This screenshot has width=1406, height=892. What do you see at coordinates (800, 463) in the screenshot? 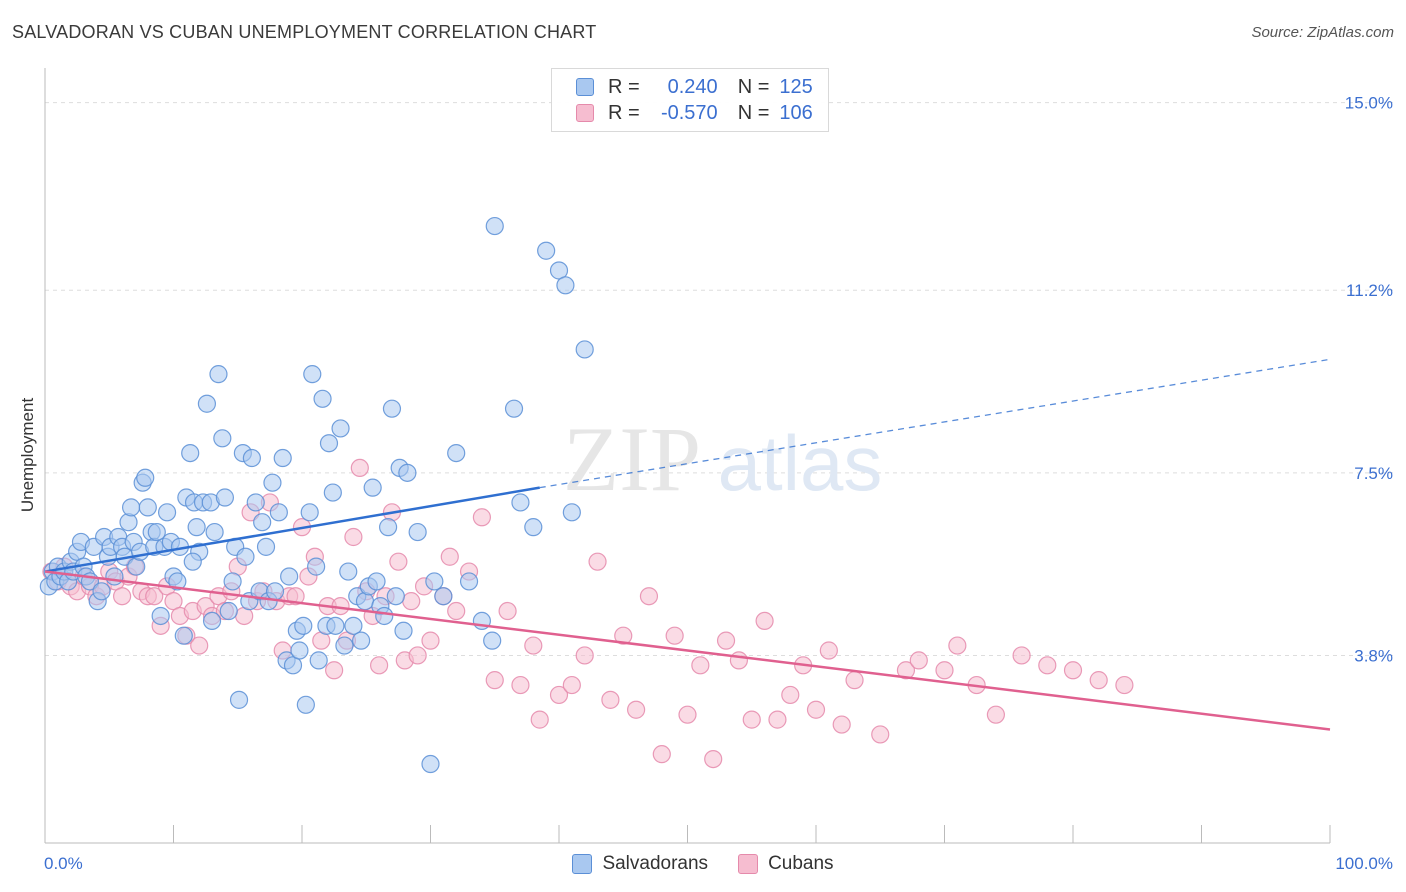
I see `watermark-atlas: atlas` at bounding box center [800, 463].